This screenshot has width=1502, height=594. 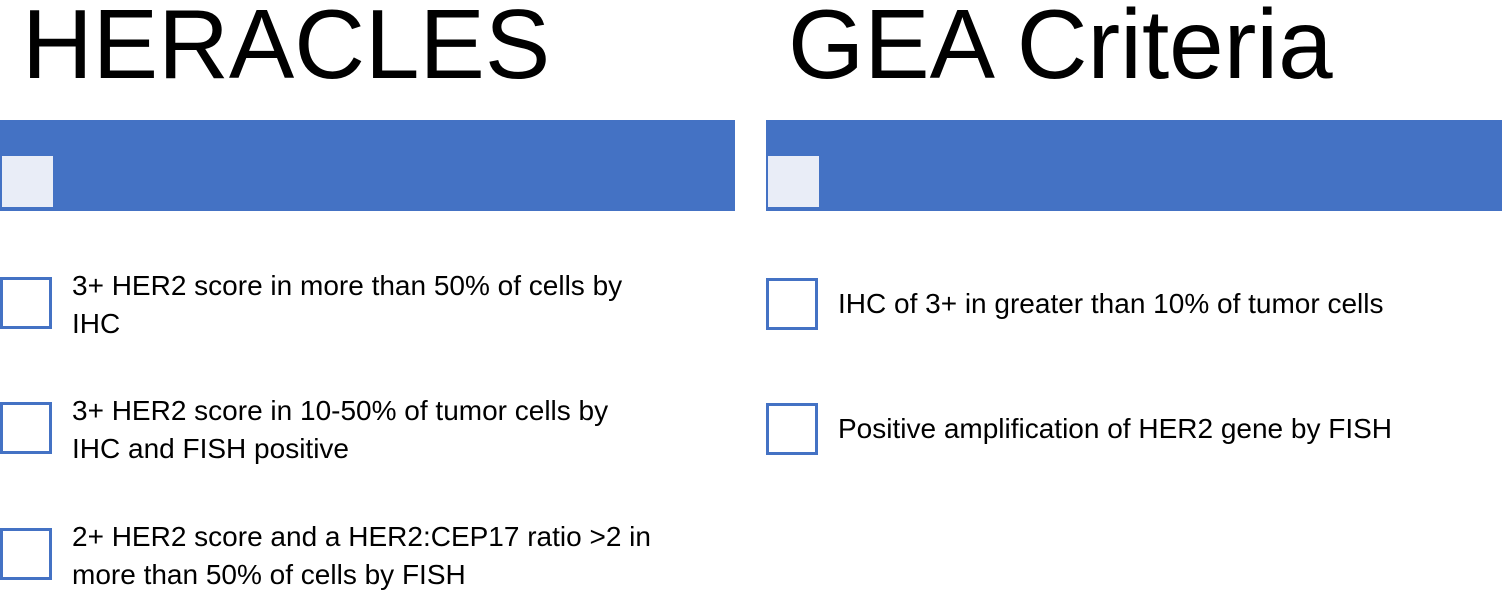 I want to click on gea-header-bar, so click(x=1134, y=165).